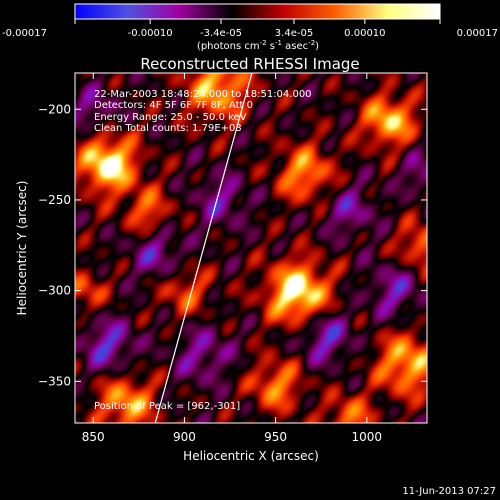  I want to click on annotation-peak: Position of Peak = [962,-301], so click(167, 406).